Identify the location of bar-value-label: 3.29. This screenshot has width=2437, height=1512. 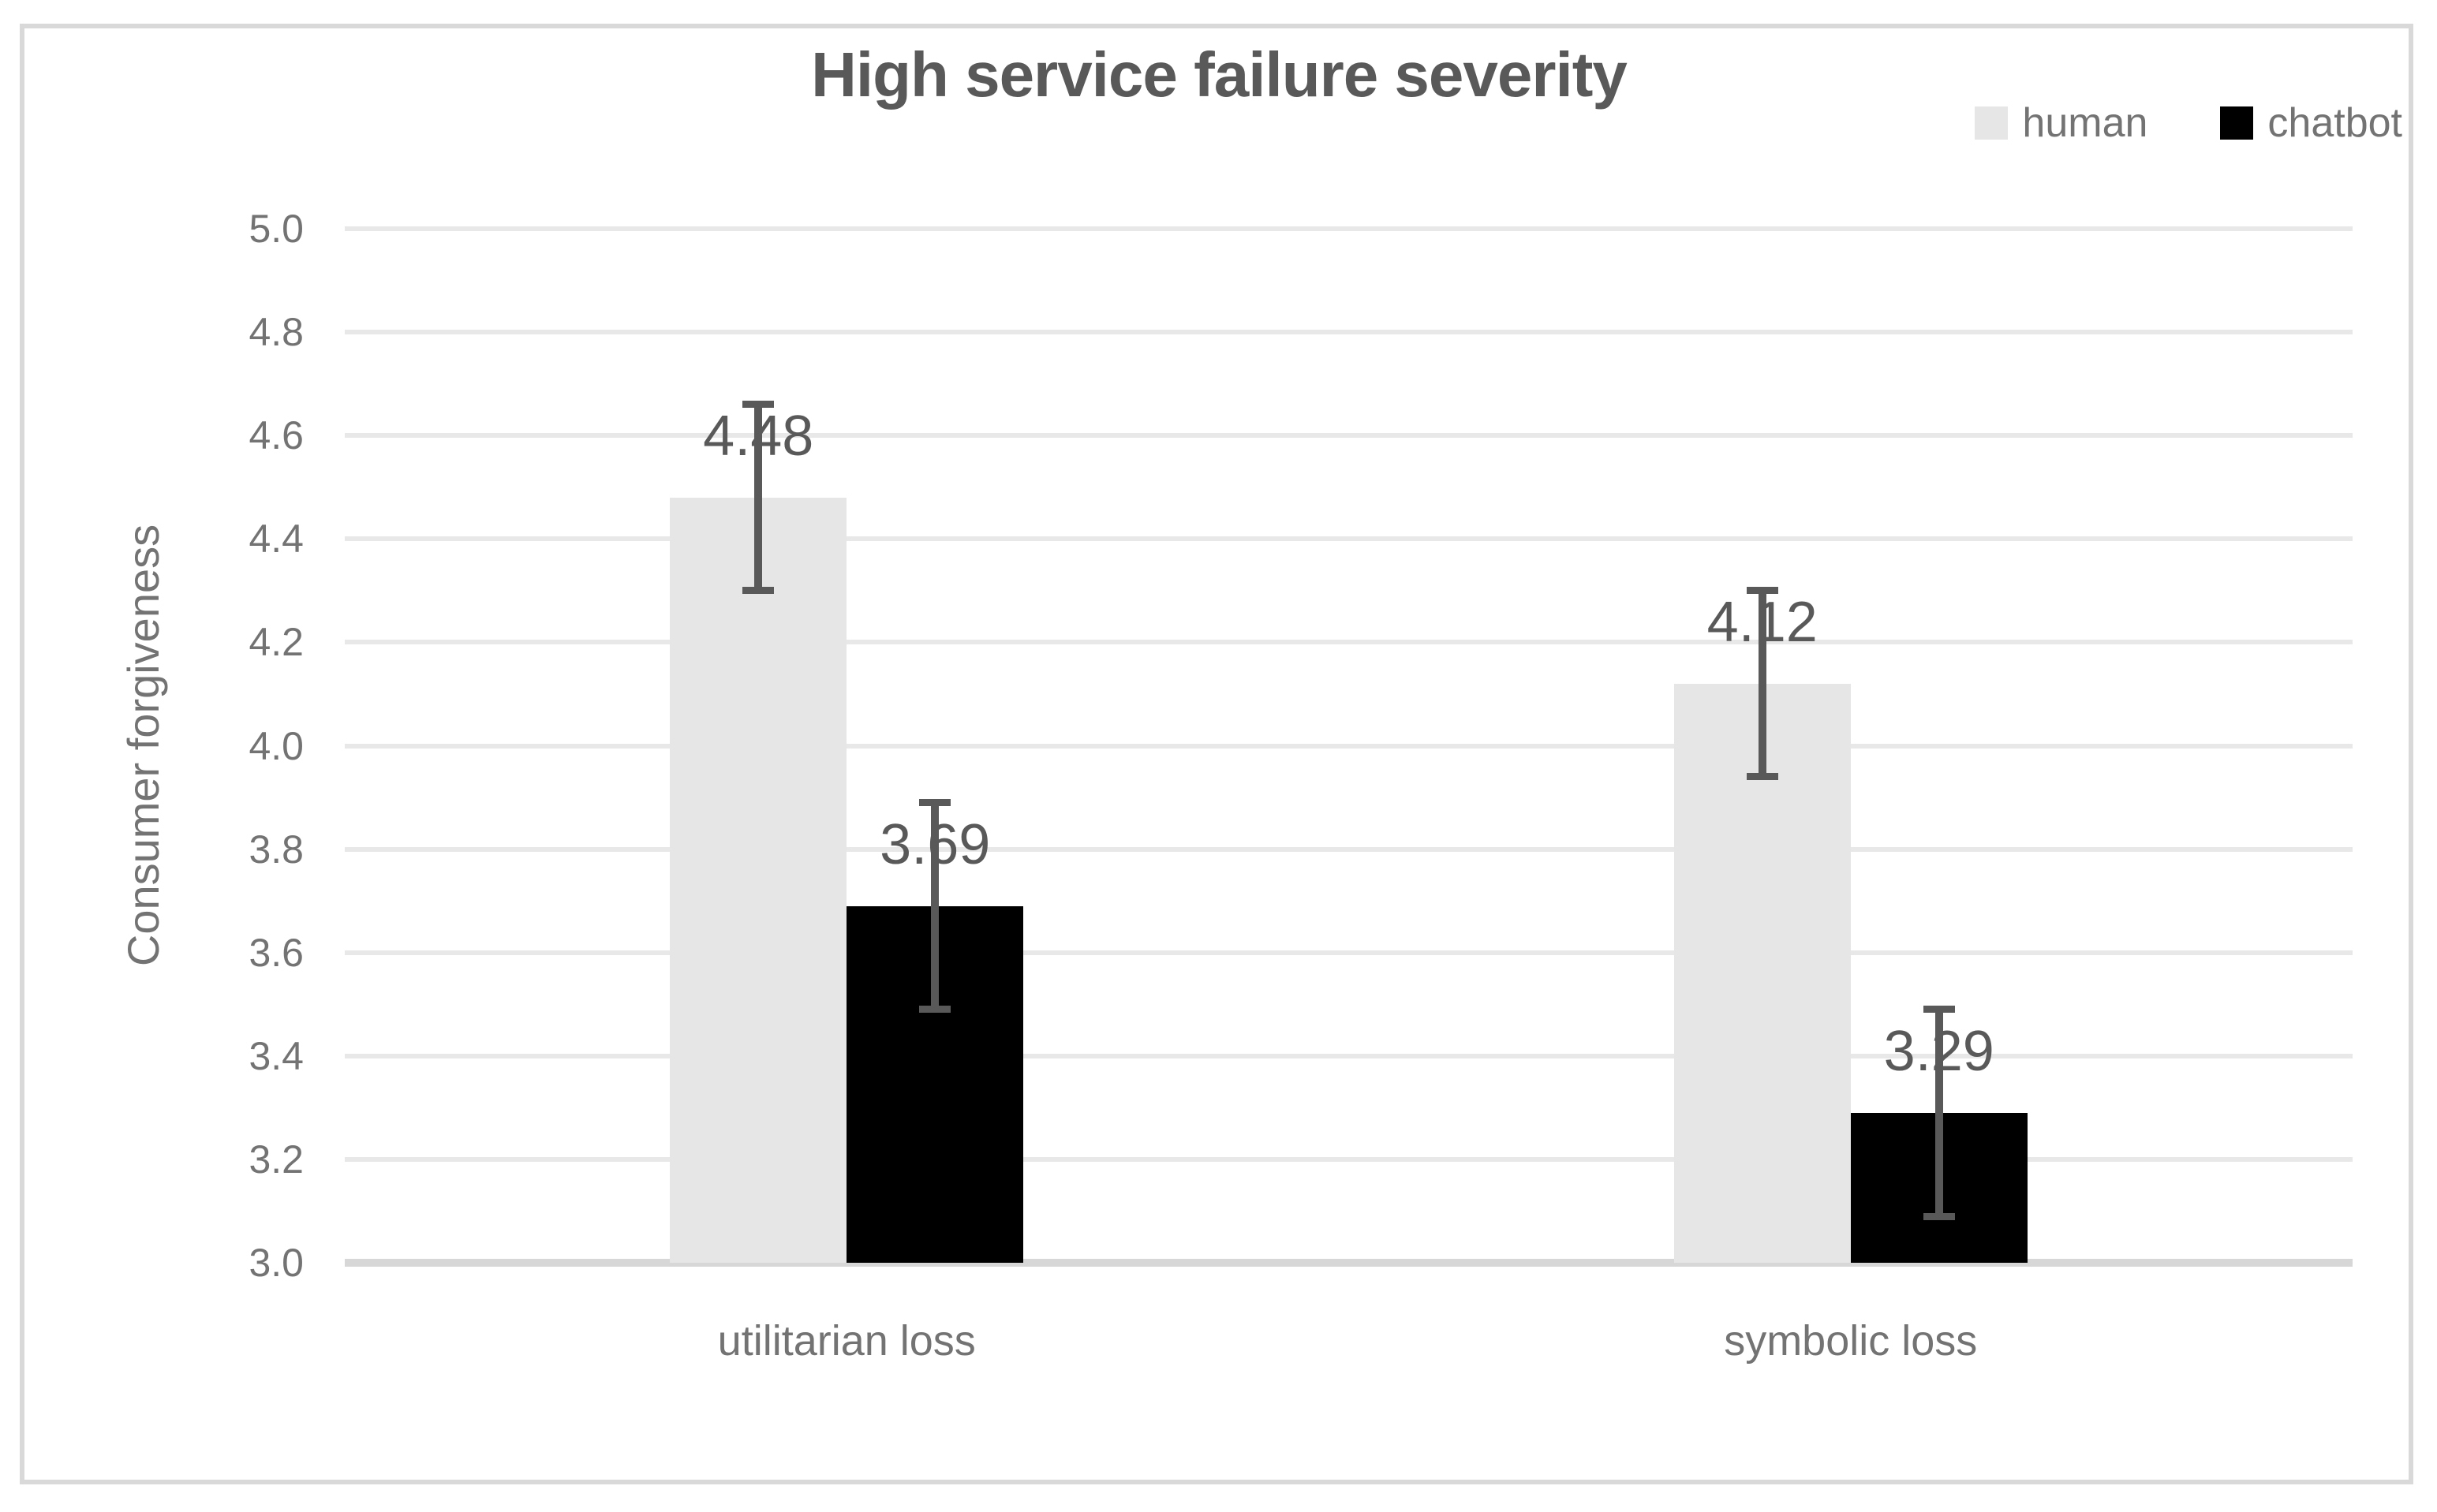
(1939, 1051).